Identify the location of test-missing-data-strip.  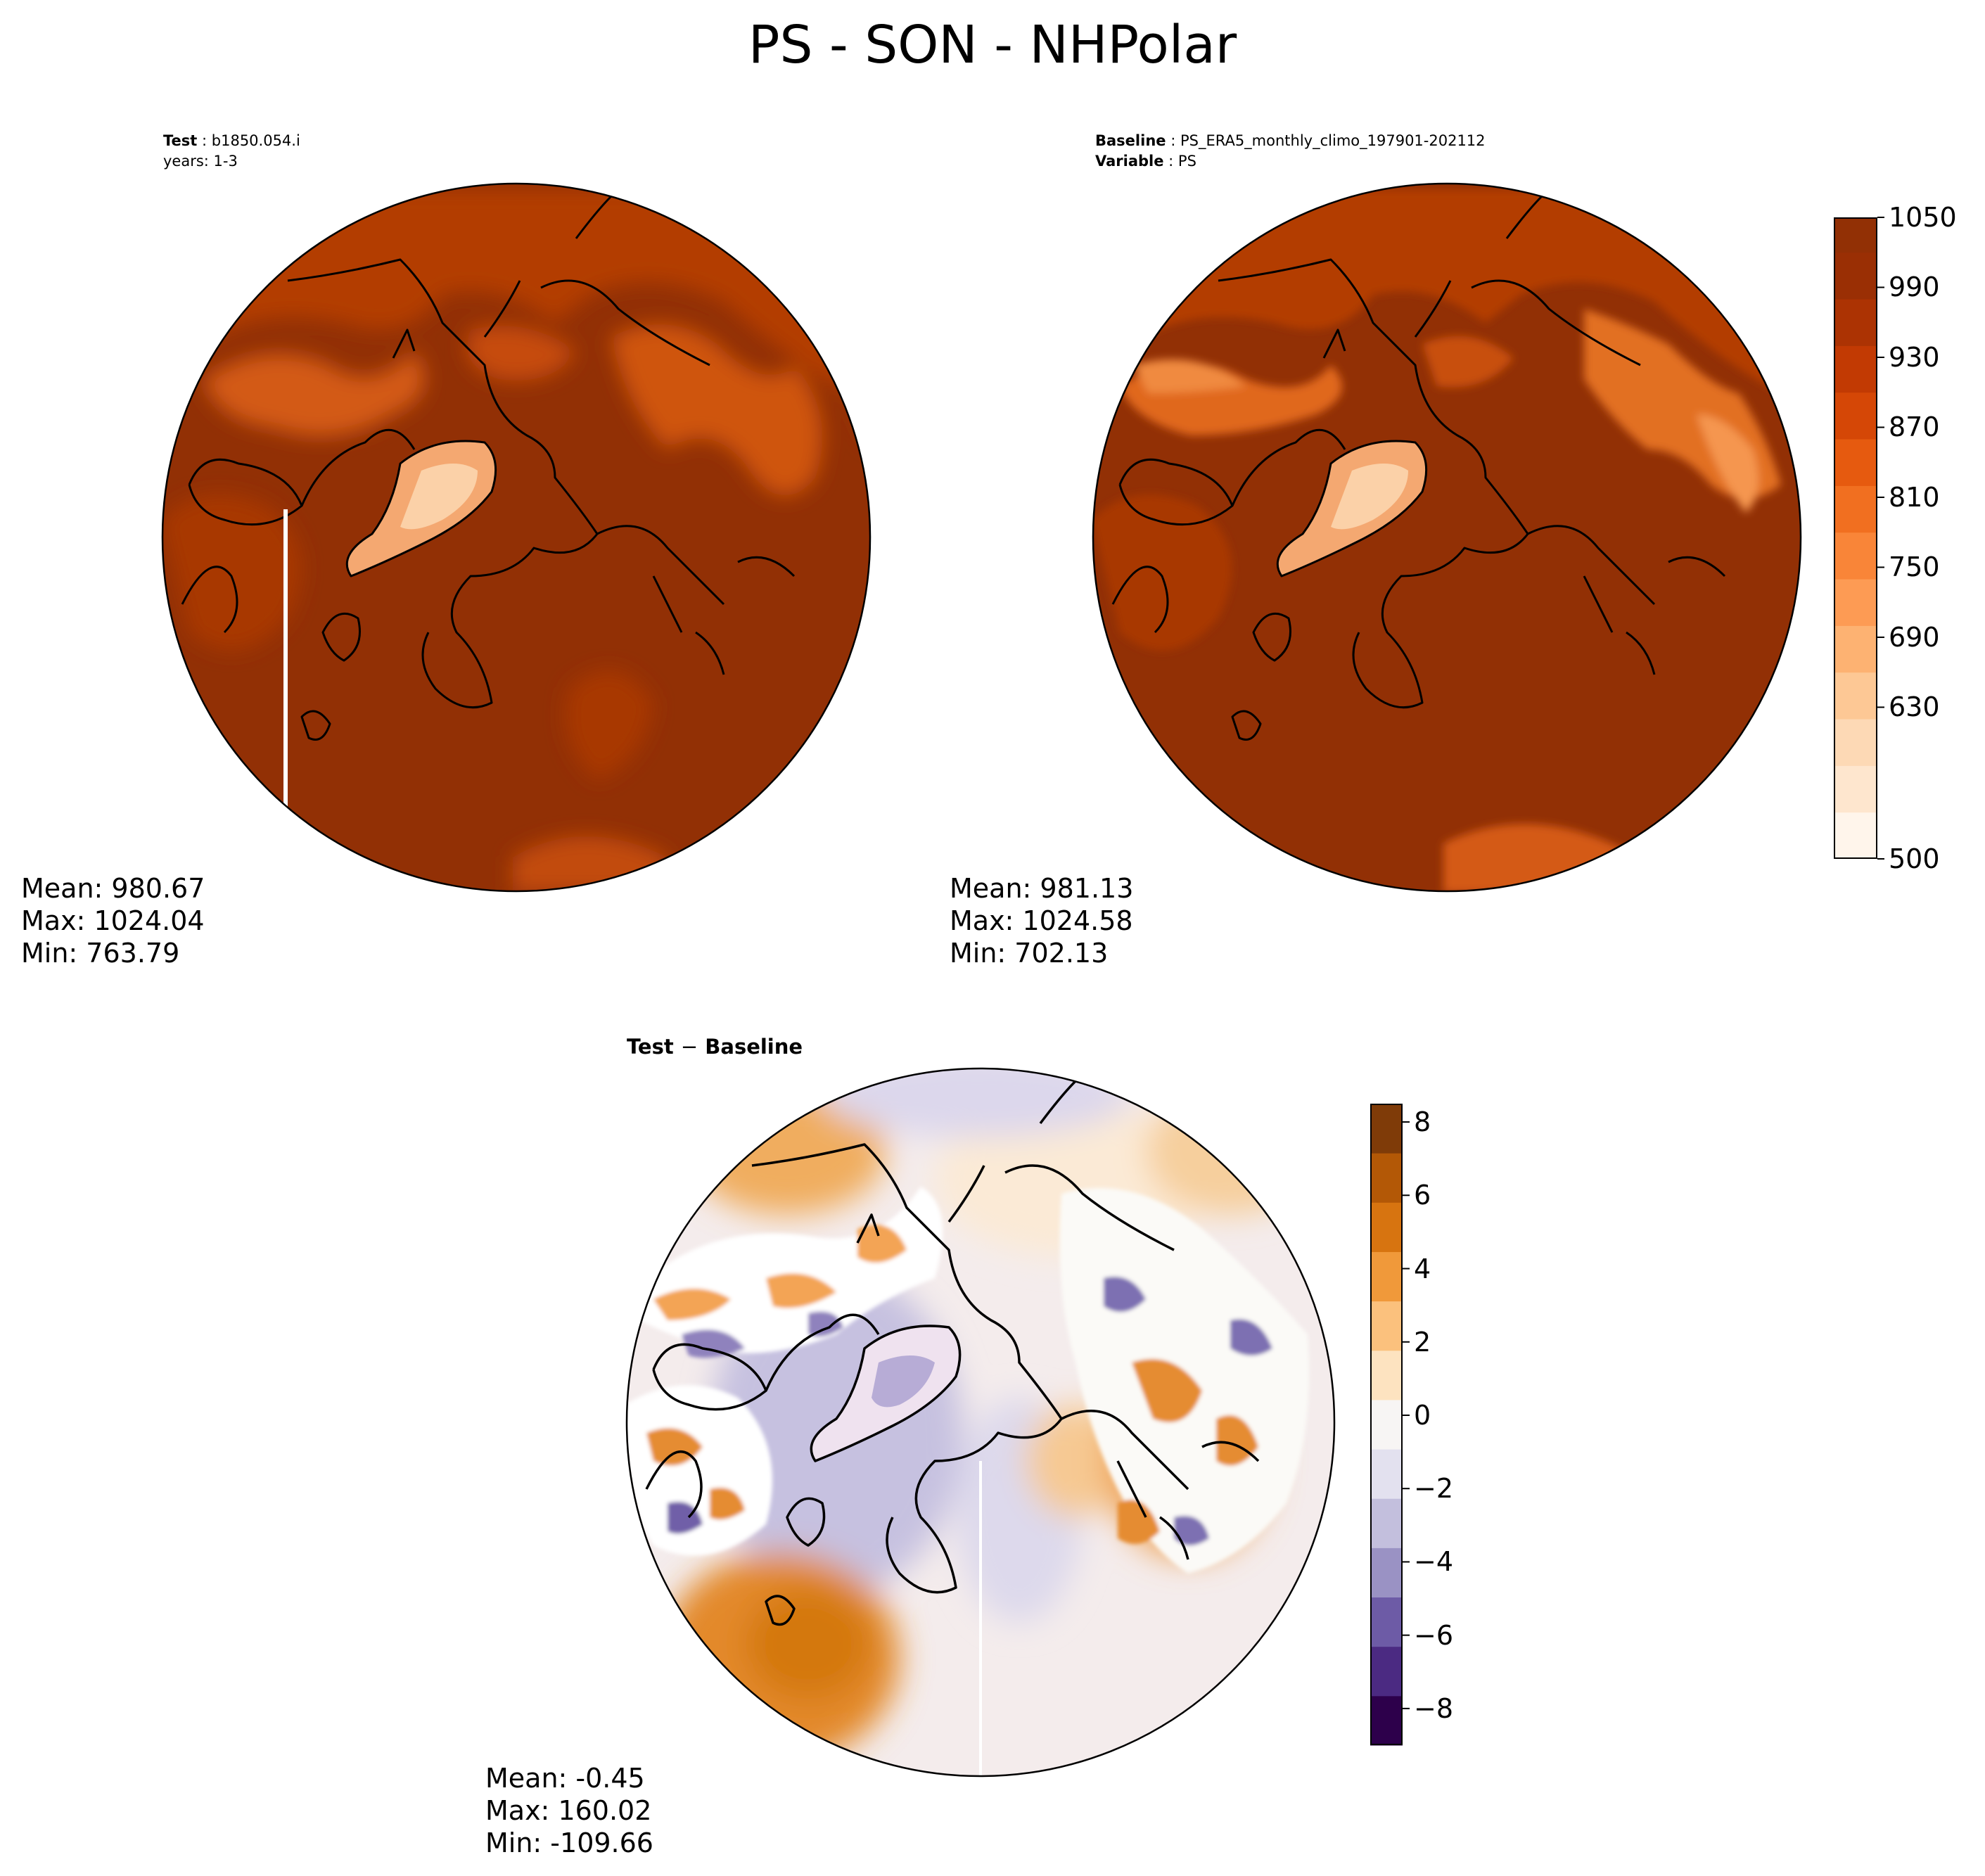
(285, 700).